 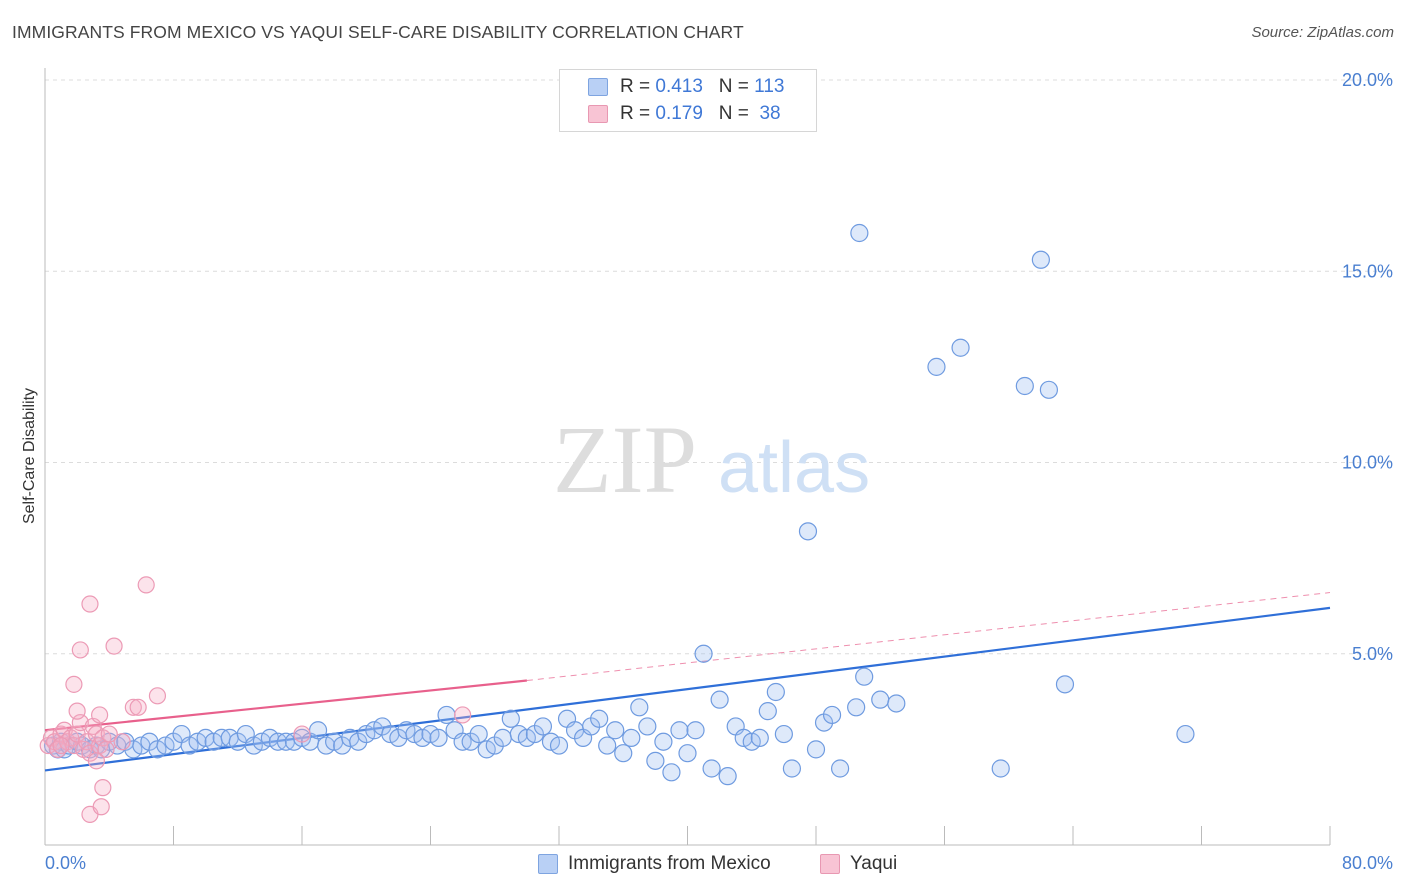 What do you see at coordinates (669, 863) in the screenshot?
I see `bottom-legend-label-mexico: Immigrants from Mexico` at bounding box center [669, 863].